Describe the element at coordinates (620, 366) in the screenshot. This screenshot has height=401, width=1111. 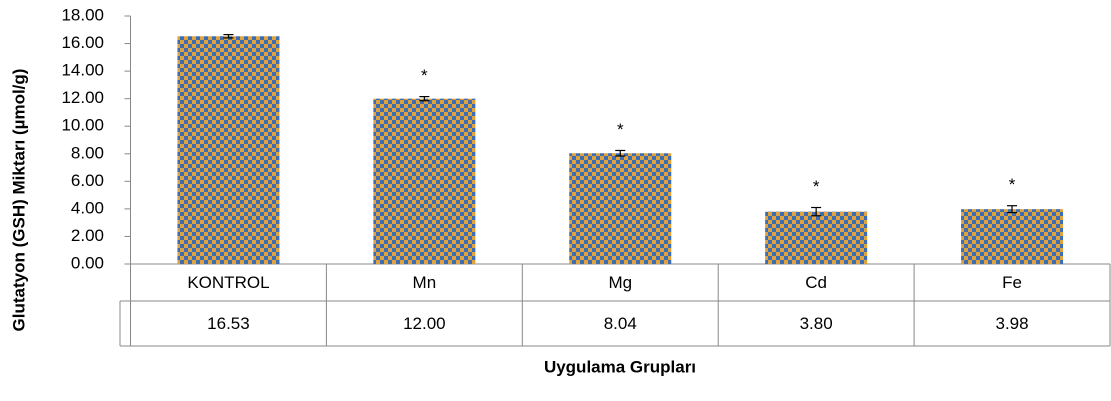
I see `x-axis-label: Uygulama Grupları` at that location.